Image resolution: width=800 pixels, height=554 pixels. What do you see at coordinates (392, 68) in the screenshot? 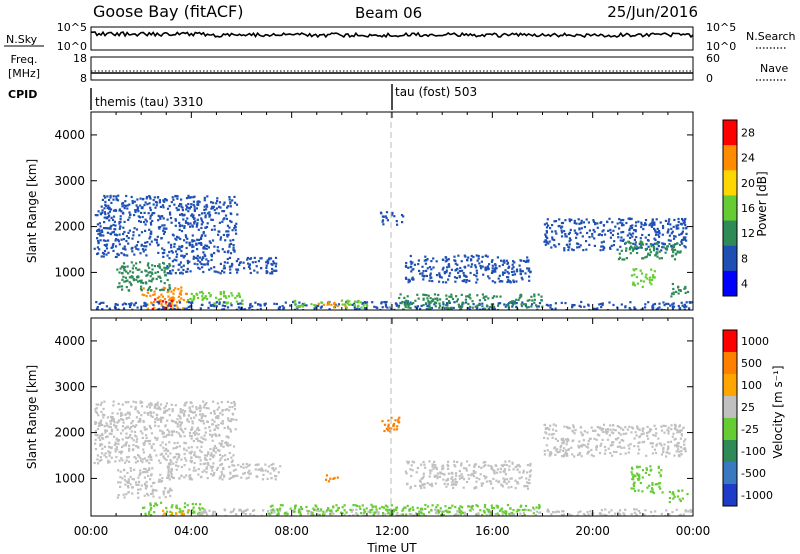
I see `freq-strip-frame` at bounding box center [392, 68].